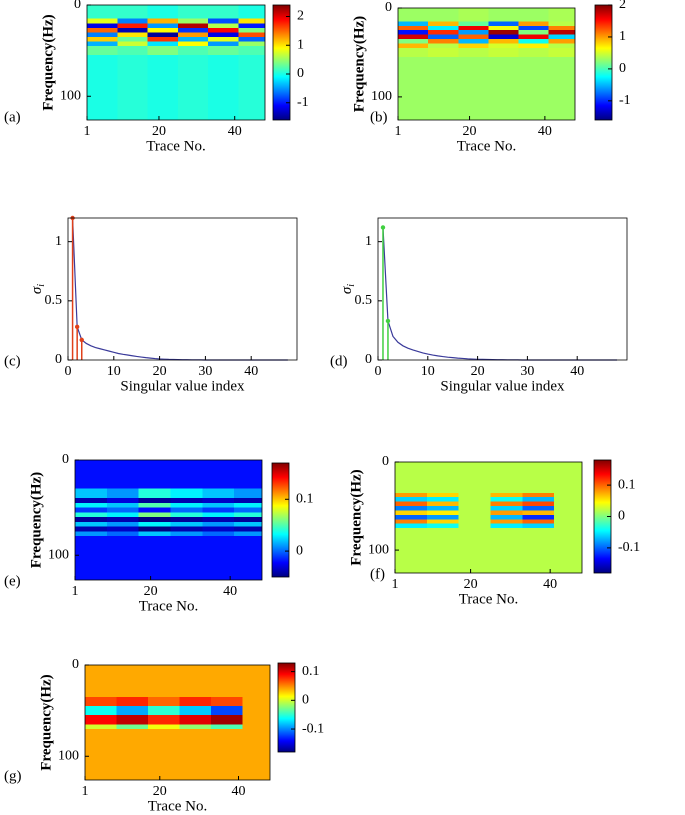 Image resolution: width=685 pixels, height=815 pixels. I want to click on colorbar-tick-label: 0, so click(299, 550).